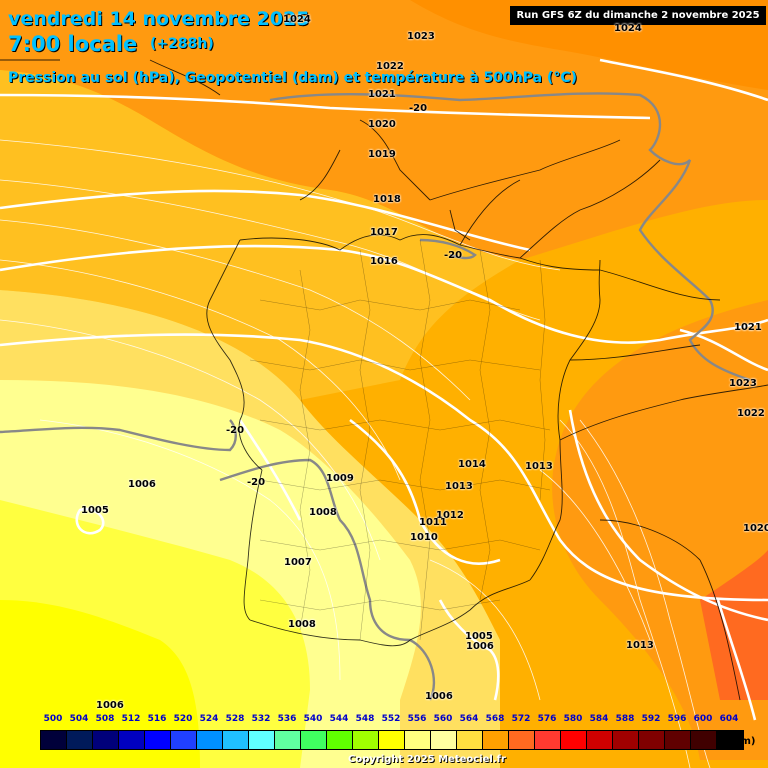 The image size is (768, 768). Describe the element at coordinates (739, 741) in the screenshot. I see `scale-unit: (dam)` at that location.